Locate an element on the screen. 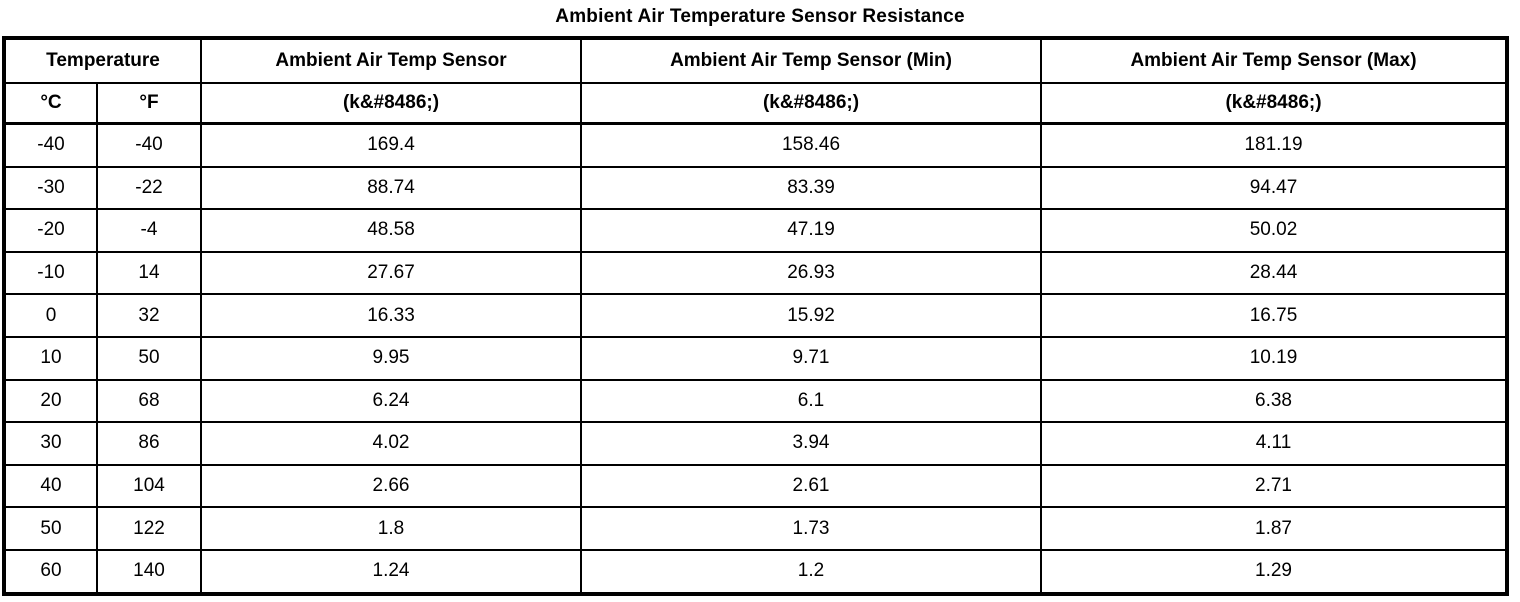  cell-sensor-max: 10.19 is located at coordinates (1274, 358).